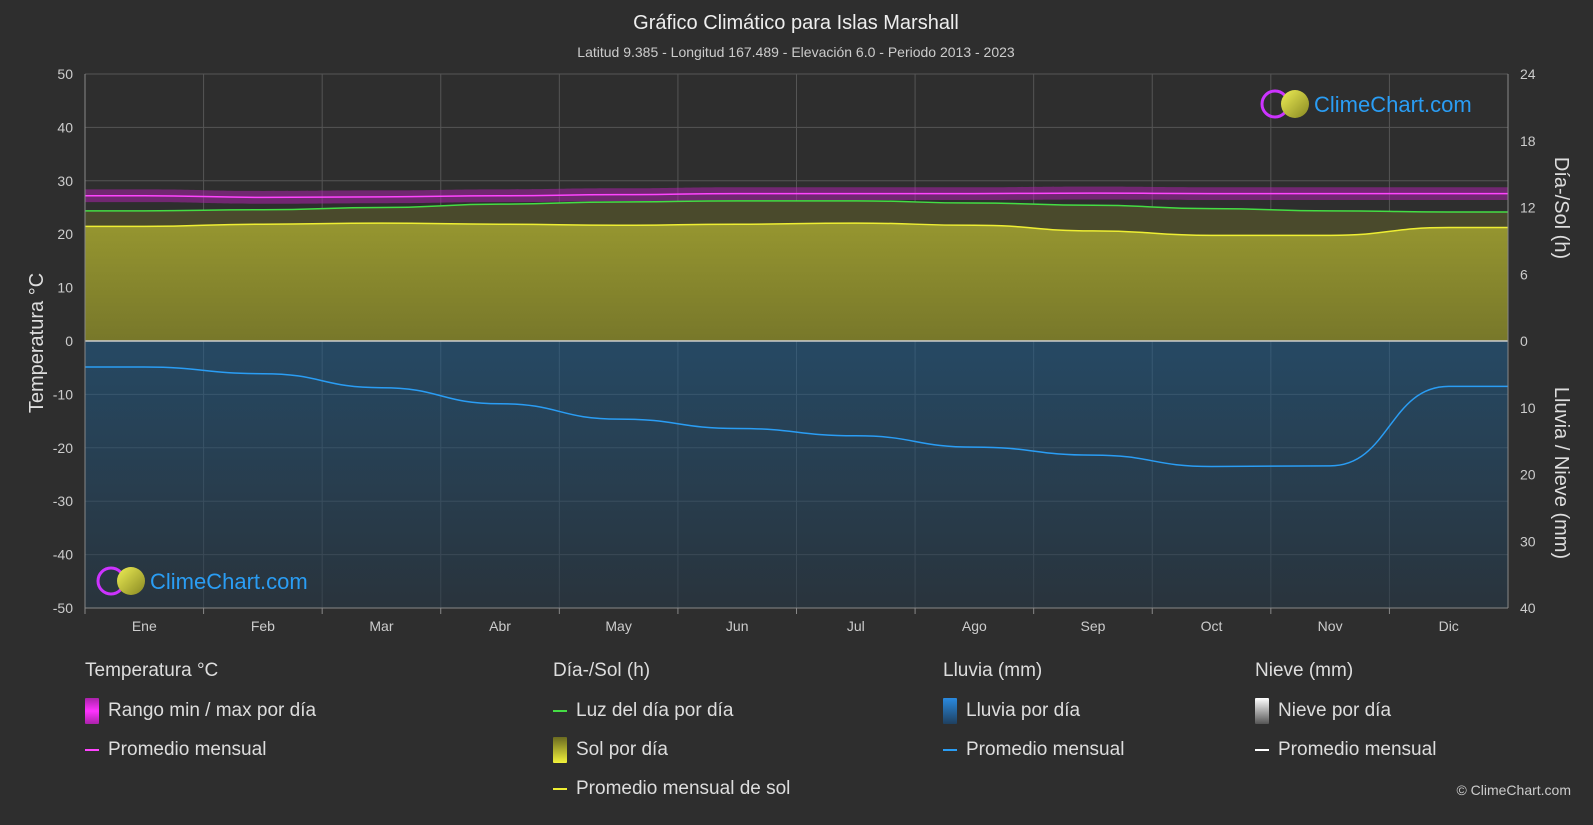  I want to click on temperature-avg-line, so click(796, 195).